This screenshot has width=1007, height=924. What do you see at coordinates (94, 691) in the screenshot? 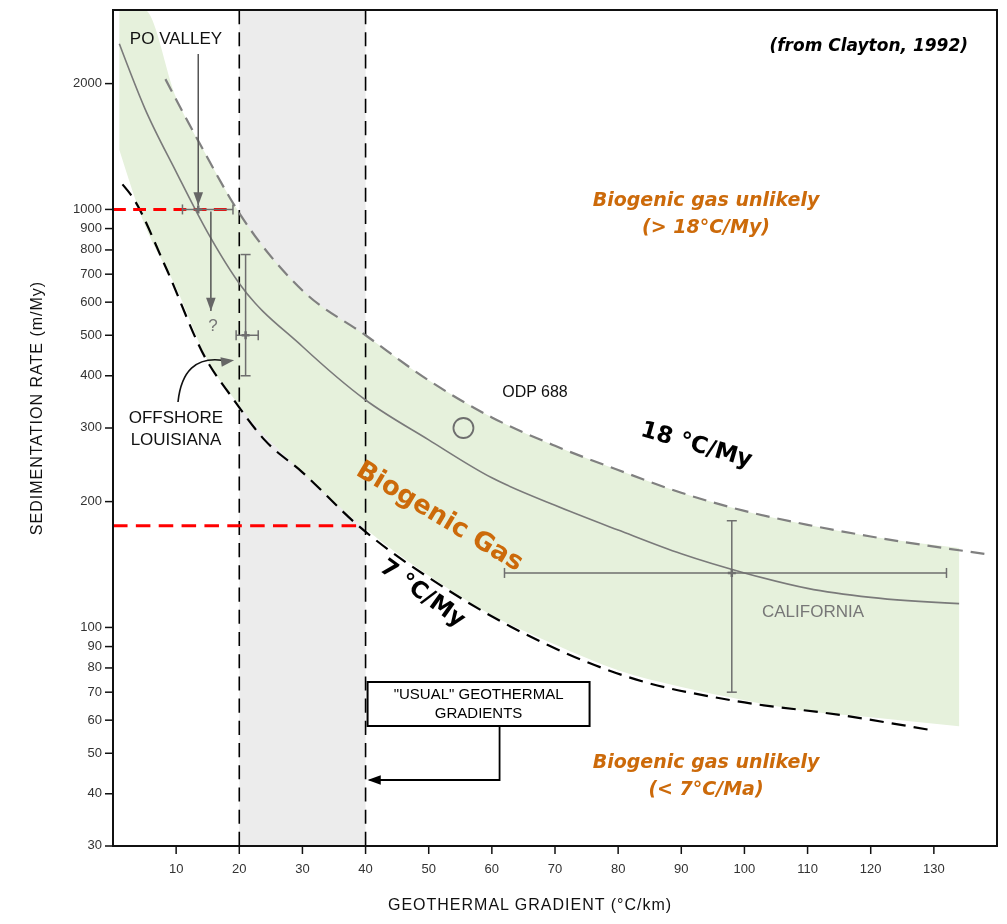
I see `y-tick-label: 70` at bounding box center [94, 691].